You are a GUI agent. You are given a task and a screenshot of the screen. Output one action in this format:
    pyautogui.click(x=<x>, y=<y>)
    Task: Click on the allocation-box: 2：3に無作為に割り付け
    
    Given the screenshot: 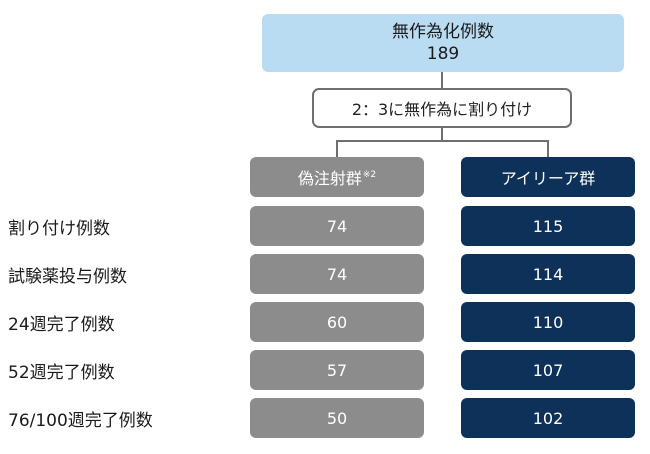 What is the action you would take?
    pyautogui.click(x=442, y=108)
    